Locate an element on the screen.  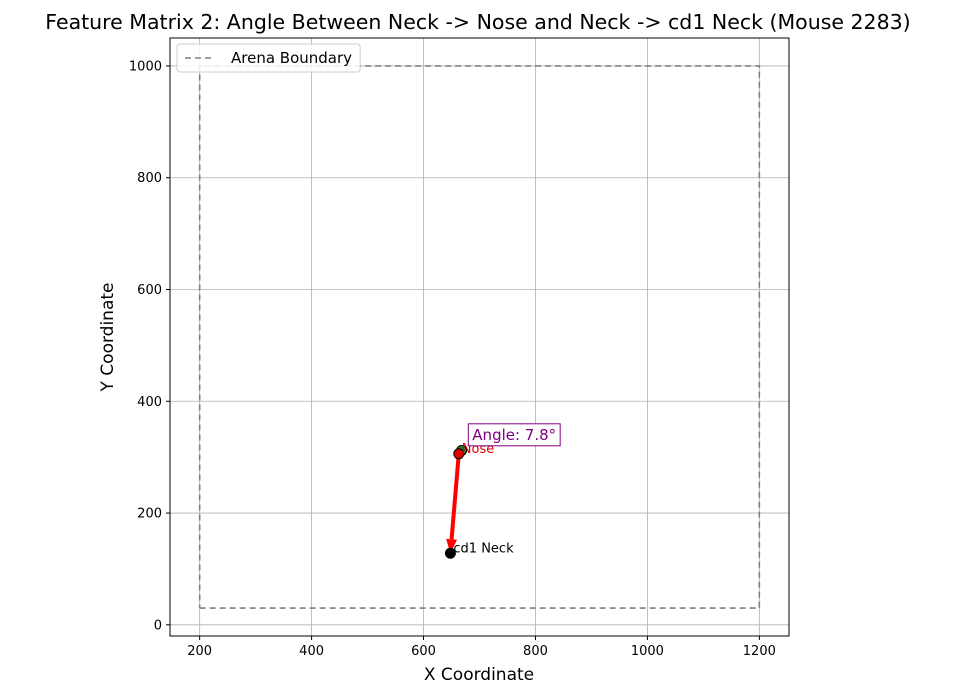
point-nose is located at coordinates (459, 454).